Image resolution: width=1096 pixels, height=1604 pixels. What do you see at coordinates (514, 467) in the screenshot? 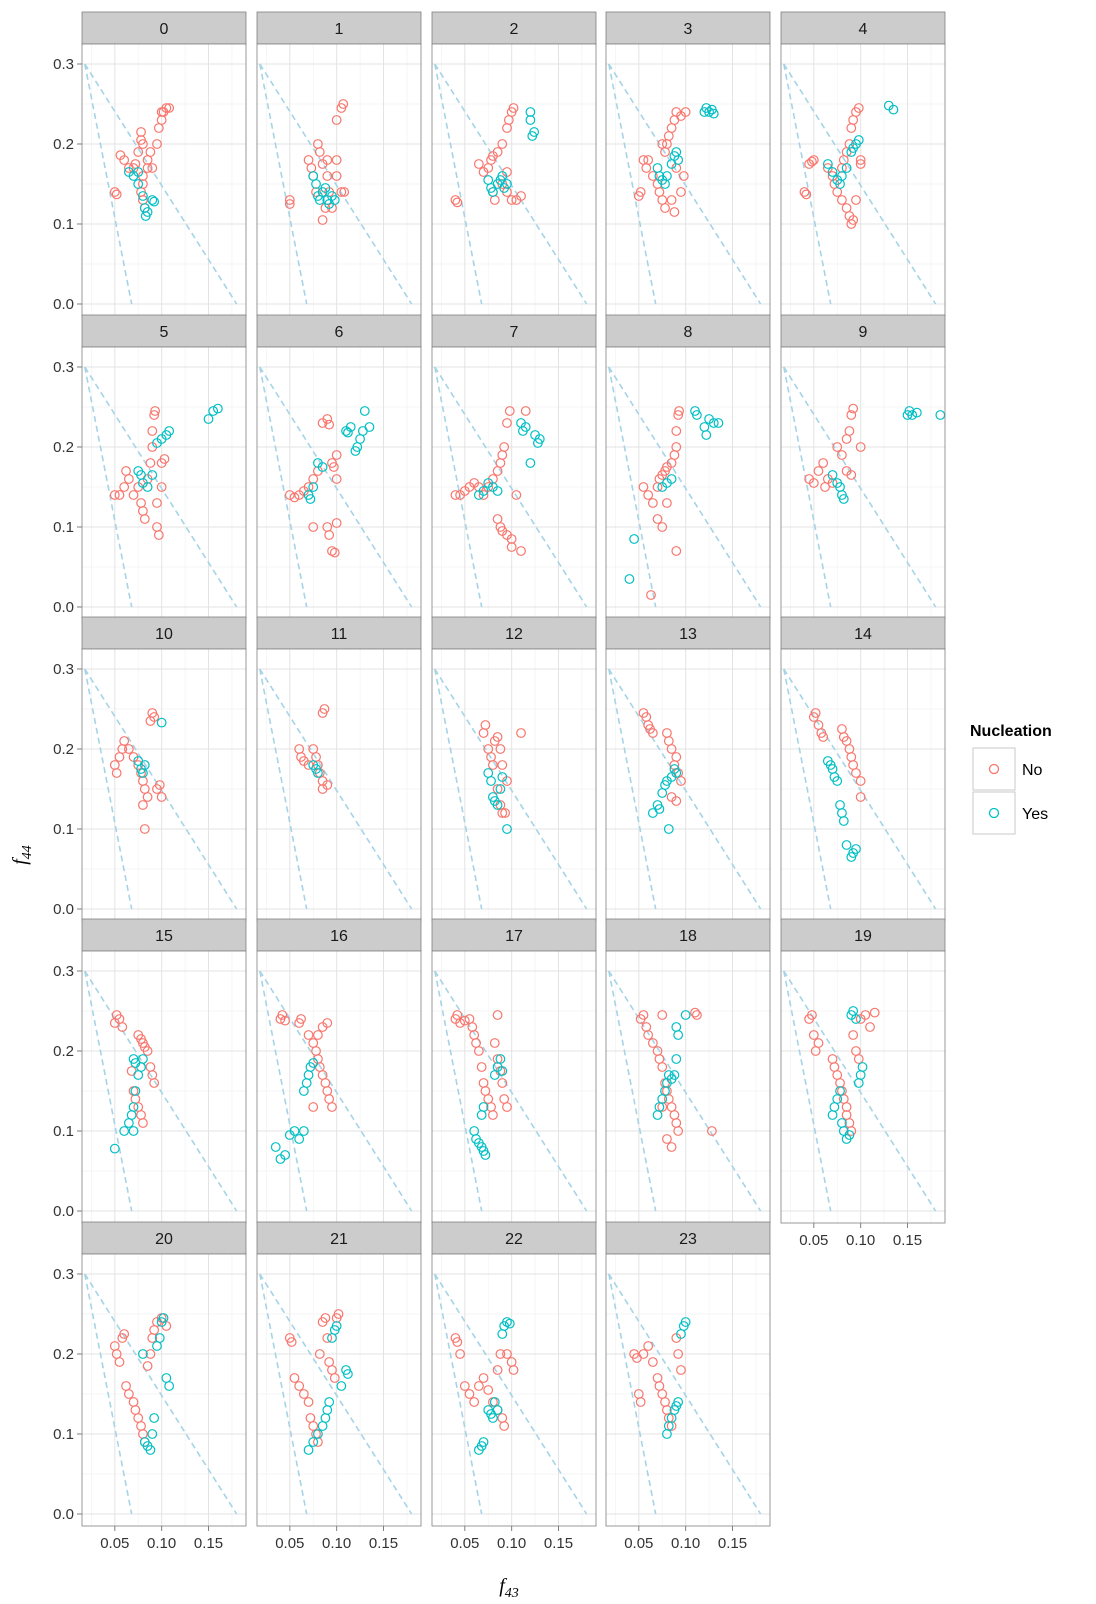
I see `facet-panel-7: 7` at bounding box center [514, 467].